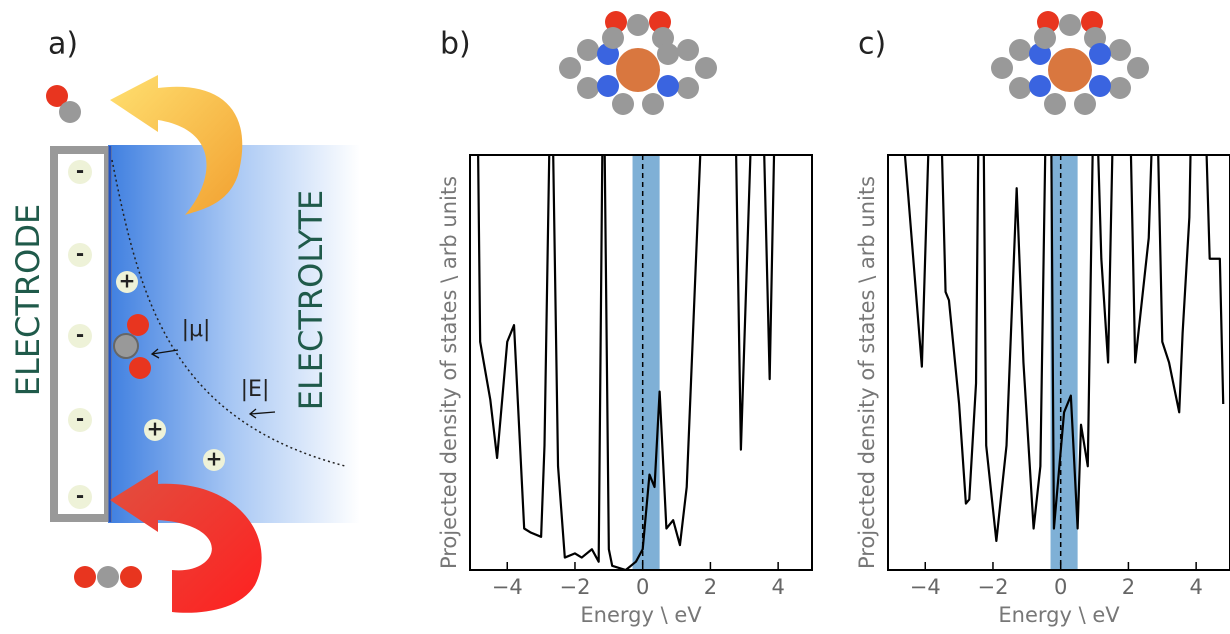  Describe the element at coordinates (28, 300) in the screenshot. I see `electrode-label: ELECTRODE` at that location.